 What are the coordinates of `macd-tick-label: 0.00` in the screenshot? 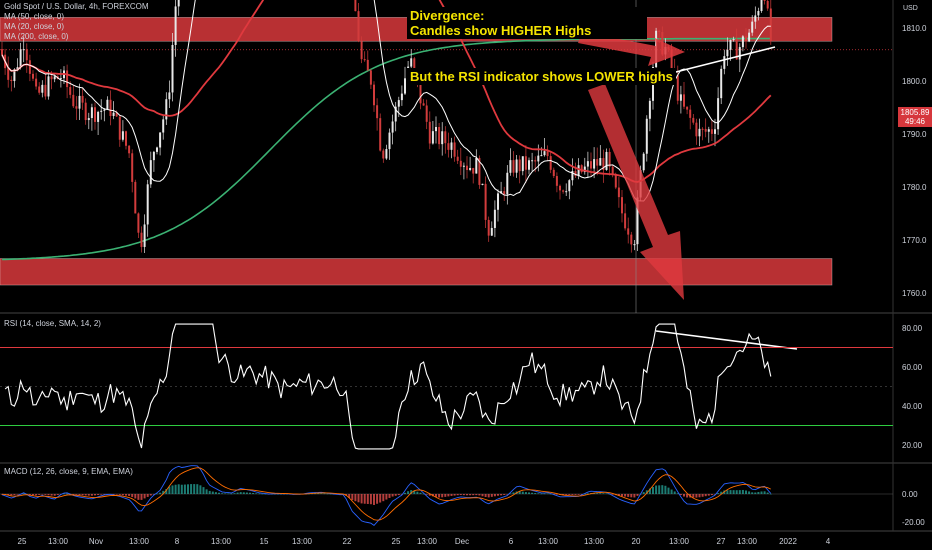 It's located at (910, 494).